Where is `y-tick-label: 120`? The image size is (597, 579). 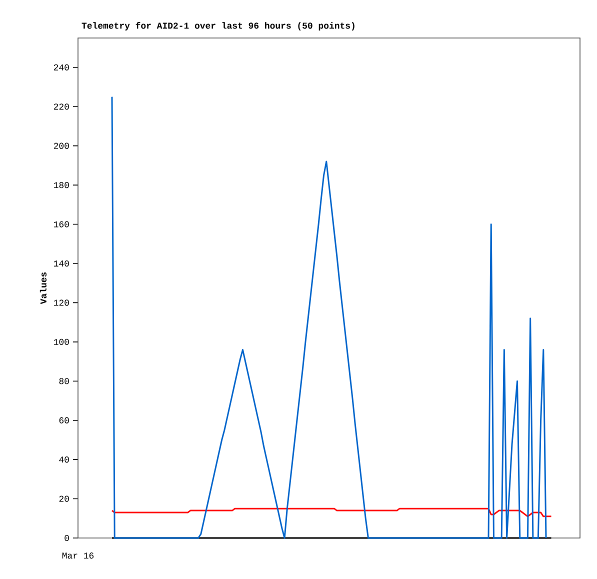
y-tick-label: 120 is located at coordinates (61, 303).